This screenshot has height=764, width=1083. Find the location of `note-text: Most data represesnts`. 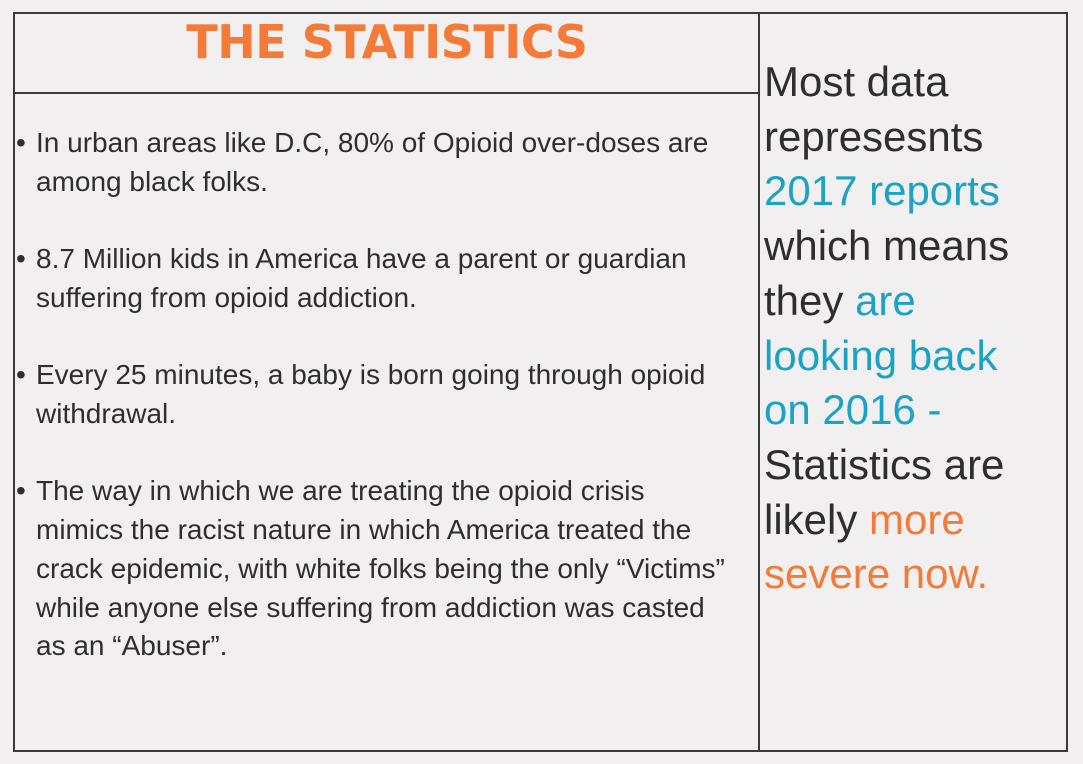

note-text: Most data represesnts is located at coordinates (874, 109).